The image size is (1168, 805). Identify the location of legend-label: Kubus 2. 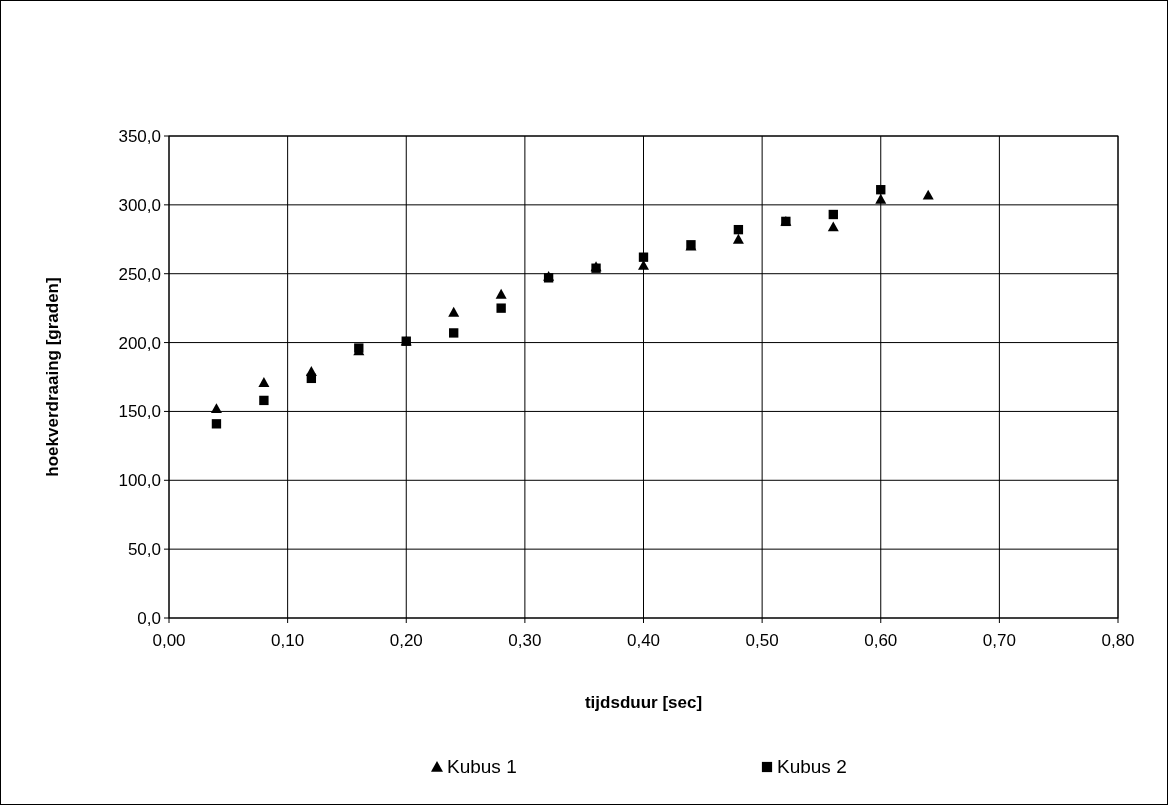
(812, 766).